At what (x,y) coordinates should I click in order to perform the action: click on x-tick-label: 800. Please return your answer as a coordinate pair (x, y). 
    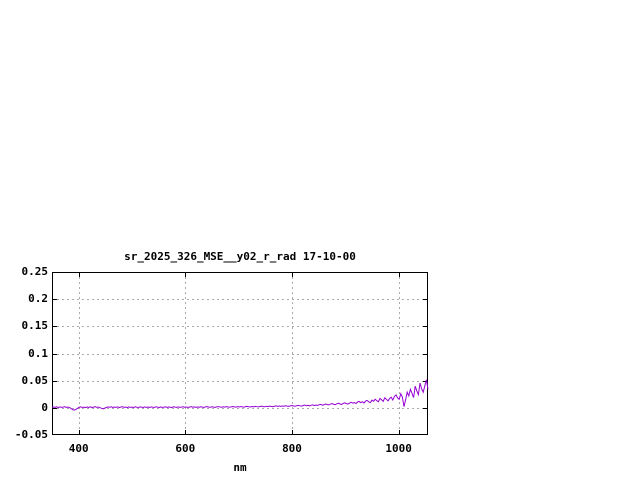
    Looking at the image, I should click on (292, 448).